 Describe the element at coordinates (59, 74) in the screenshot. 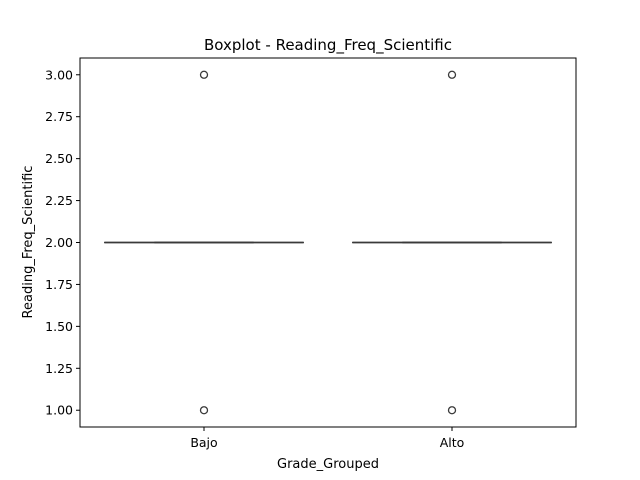

I see `y-tick-label: 3.00` at that location.